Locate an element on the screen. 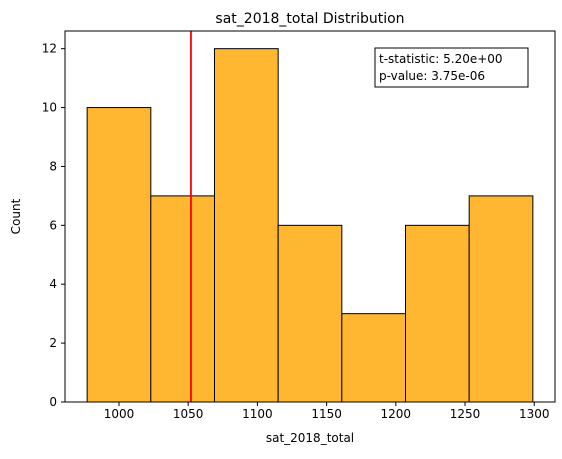  x-tick-label: 1000 is located at coordinates (119, 414).